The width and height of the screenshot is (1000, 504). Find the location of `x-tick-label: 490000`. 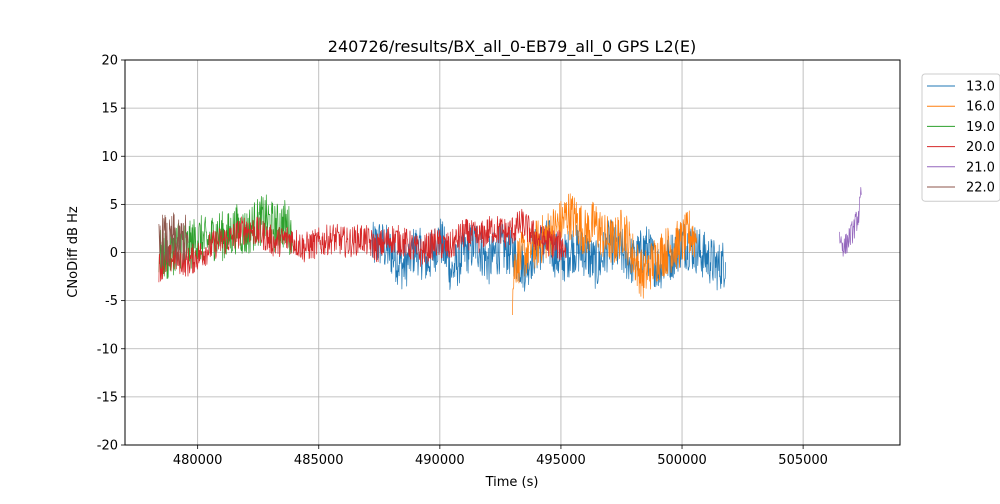

x-tick-label: 490000 is located at coordinates (440, 460).